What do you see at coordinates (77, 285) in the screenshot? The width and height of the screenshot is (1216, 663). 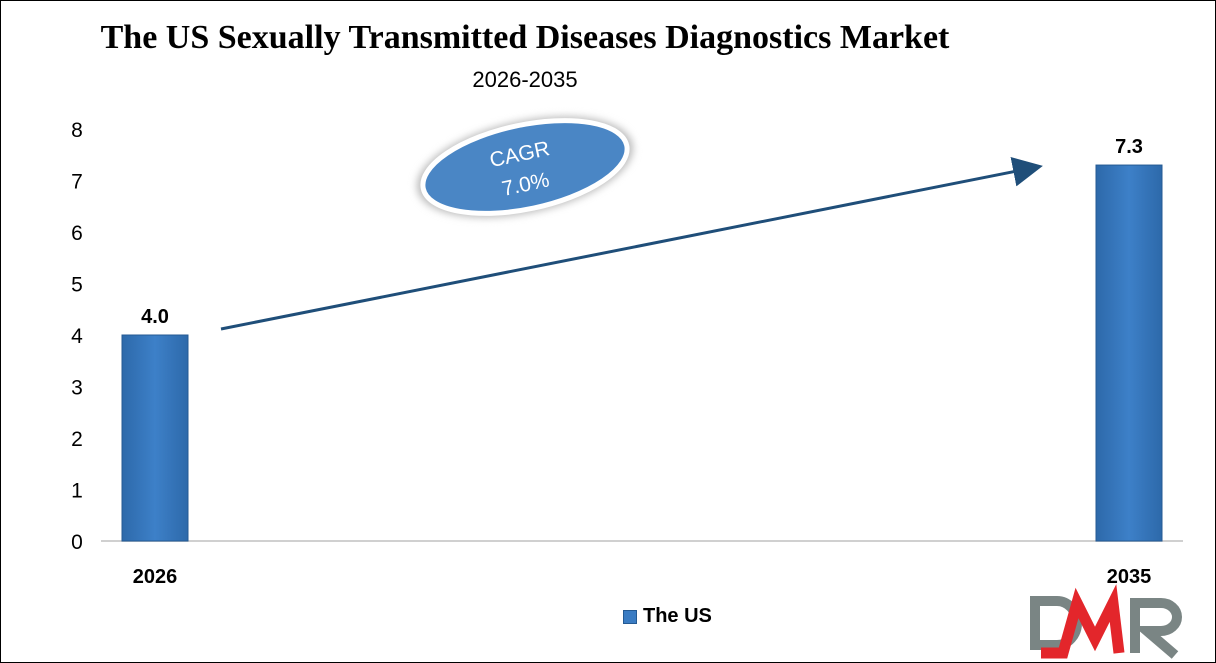 I see `y-tick-label: 5` at bounding box center [77, 285].